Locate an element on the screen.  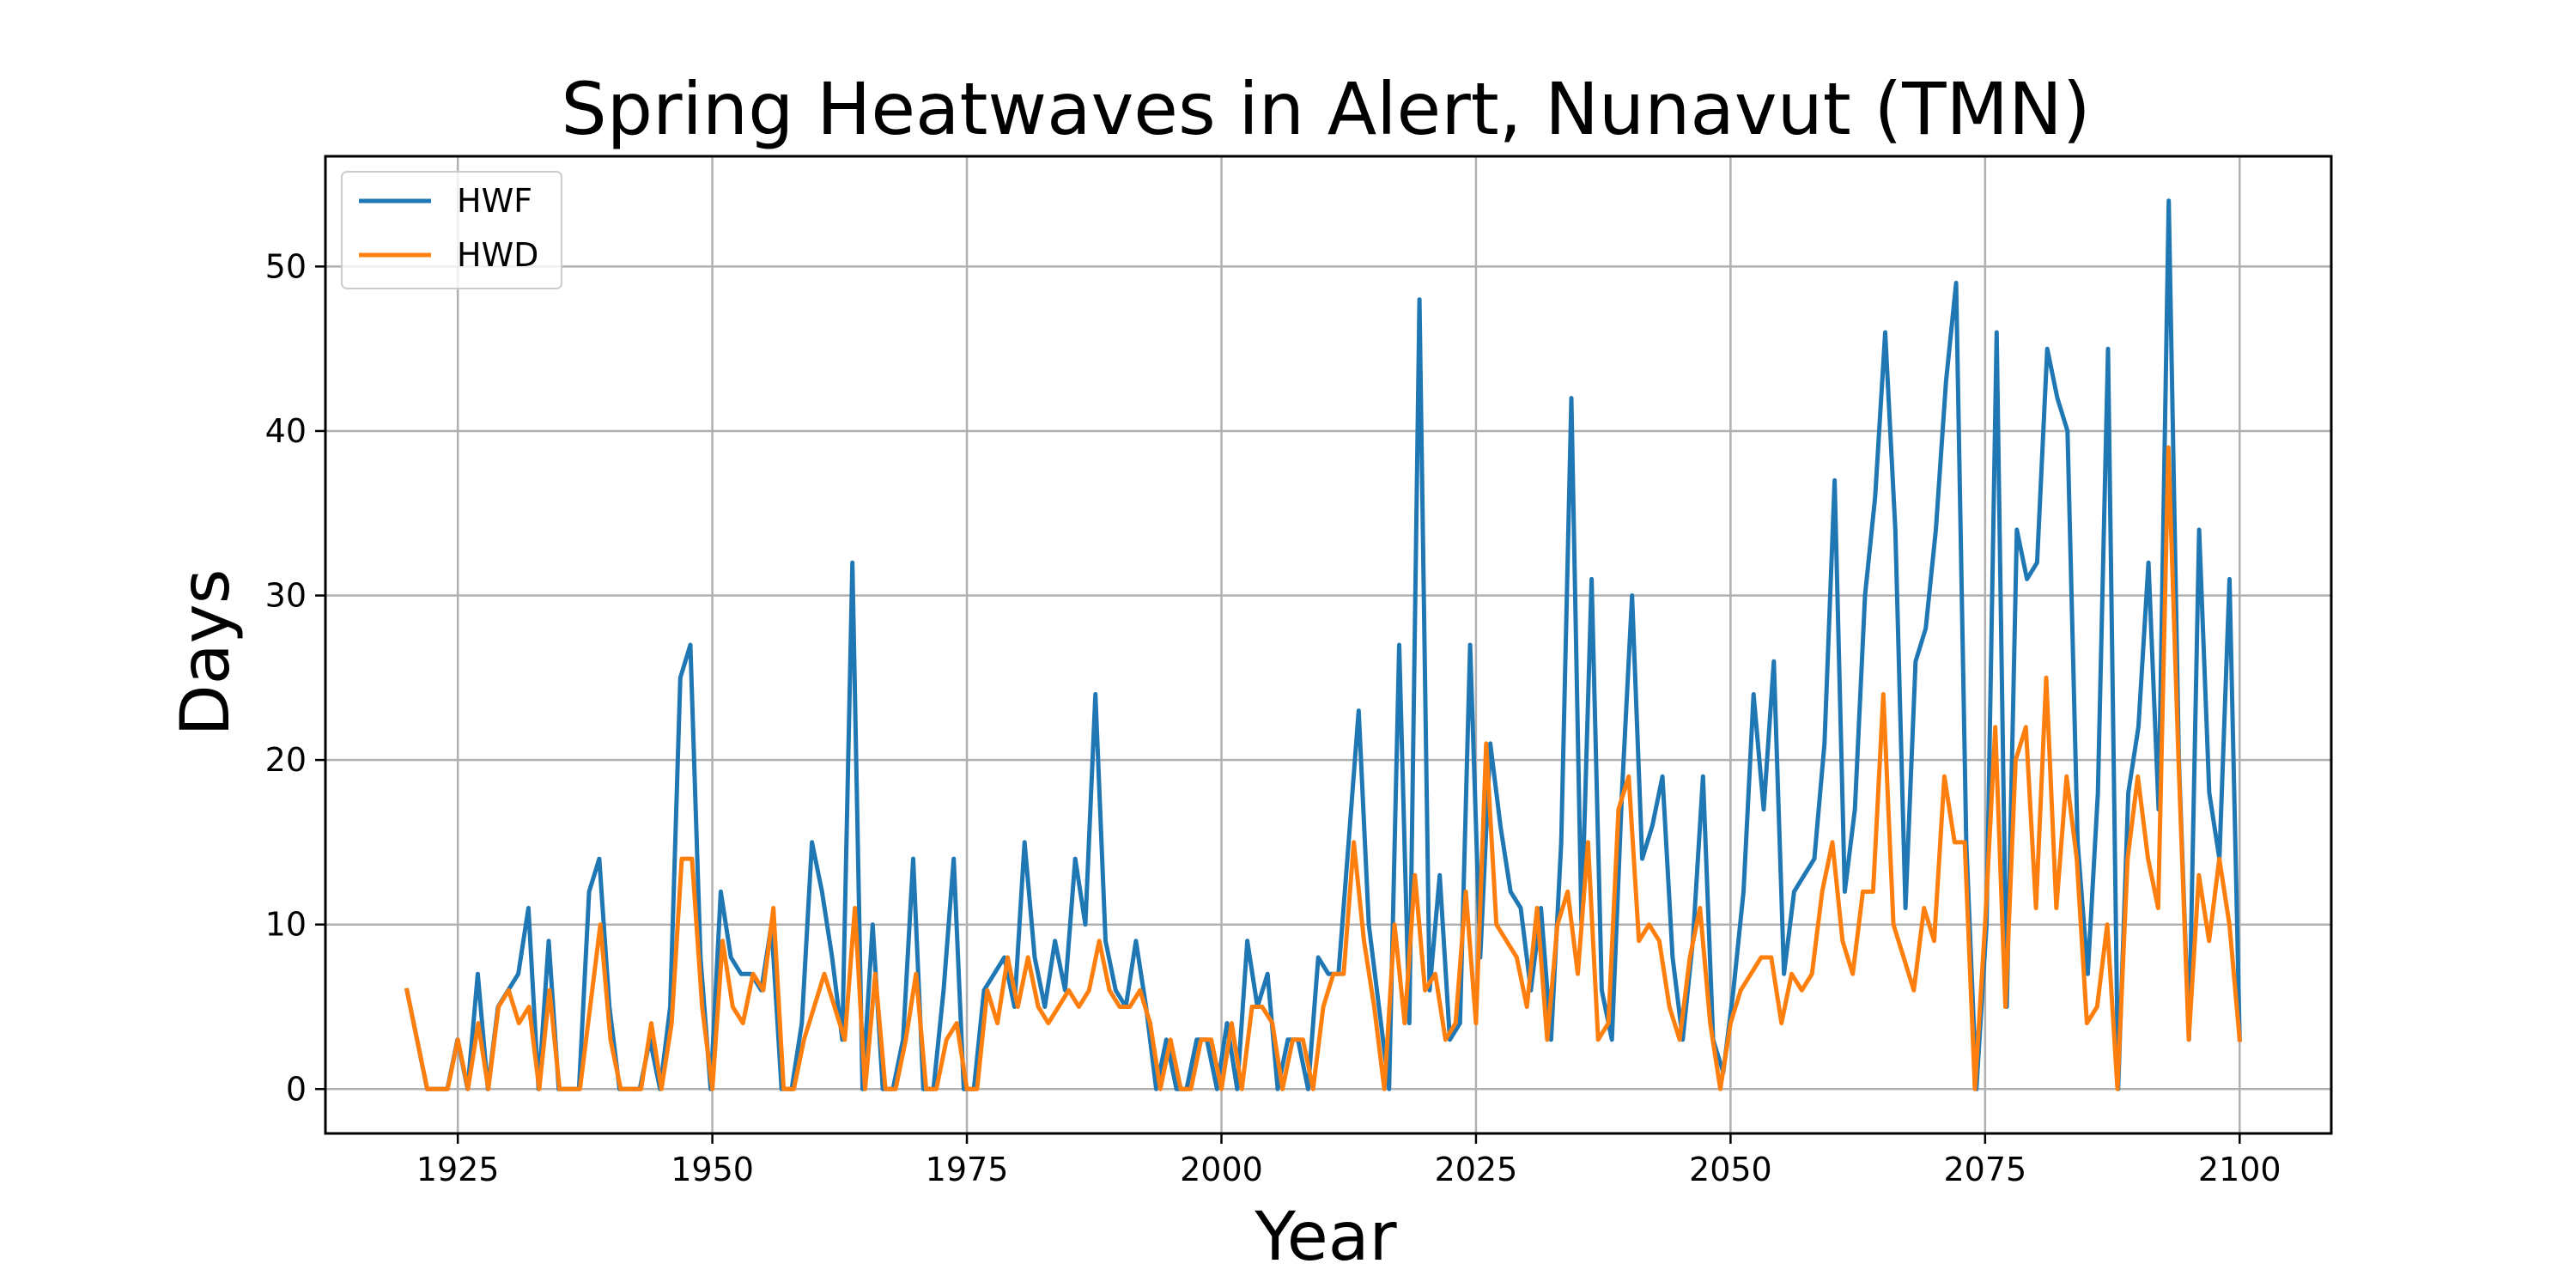
x-tick-label: 2075 is located at coordinates (1984, 1169).